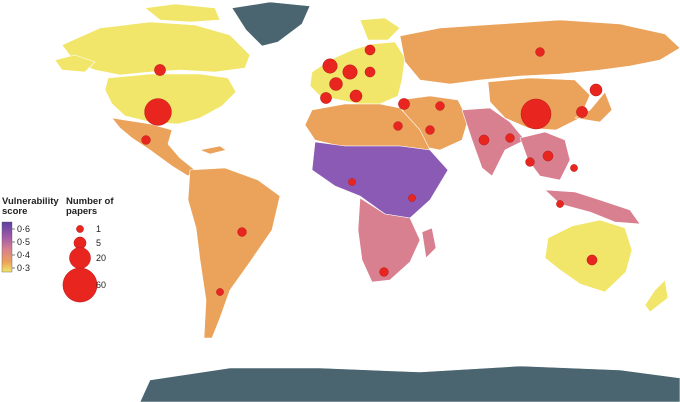  Describe the element at coordinates (356, 96) in the screenshot. I see `paper-bubble-italy` at that location.